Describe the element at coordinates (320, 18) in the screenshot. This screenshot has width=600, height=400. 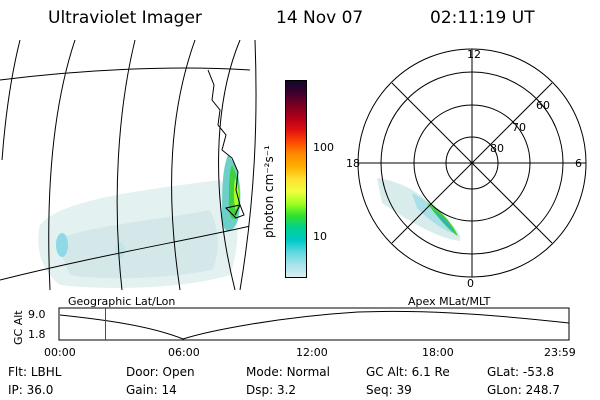
I see `header-date: 14 Nov 07` at that location.